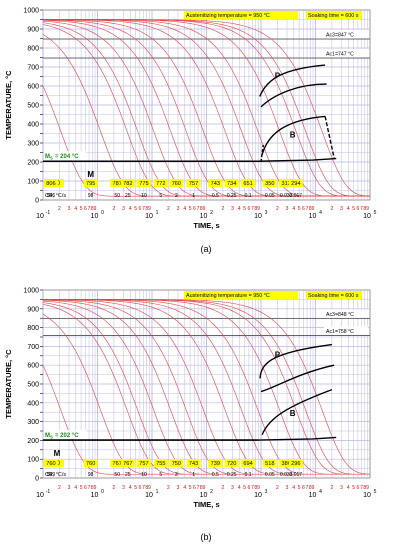  I want to click on austenitizing-label: Austenitizing temperature = 950 °C, so click(228, 16).